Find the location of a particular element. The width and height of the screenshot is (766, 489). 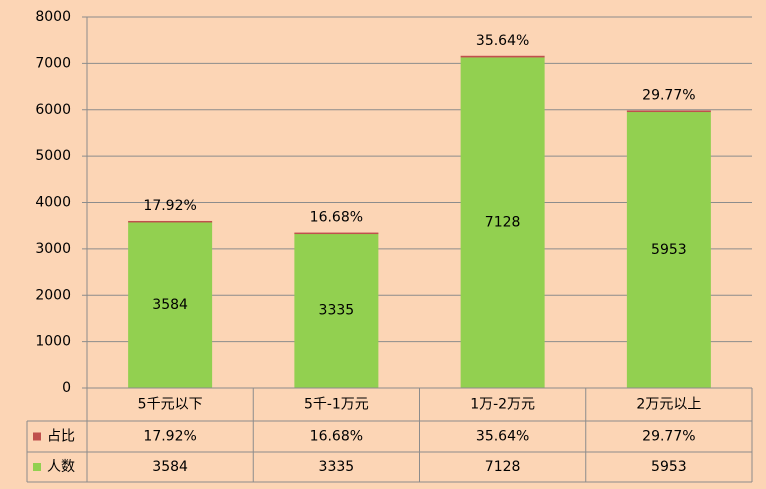

bar-share-label: 29.77% is located at coordinates (668, 96).